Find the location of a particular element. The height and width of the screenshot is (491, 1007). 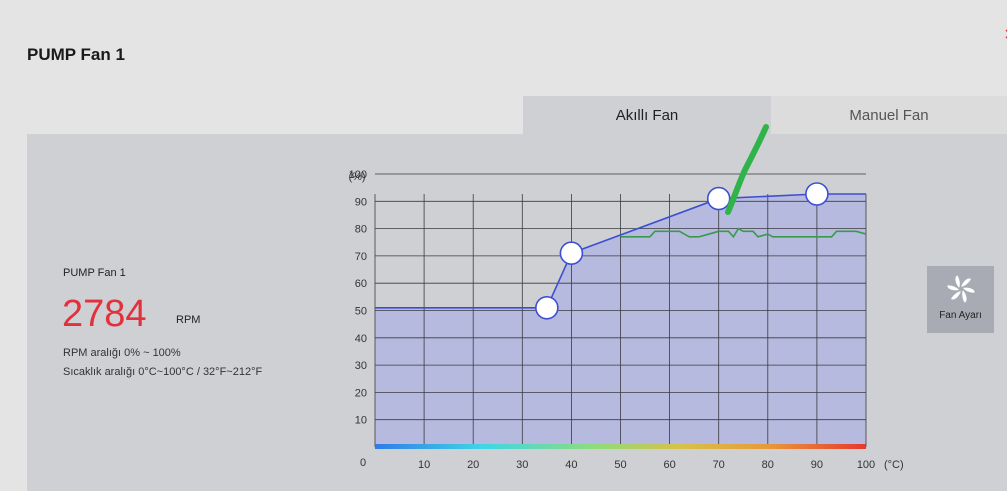

y-tick-label: 70 is located at coordinates (361, 257).